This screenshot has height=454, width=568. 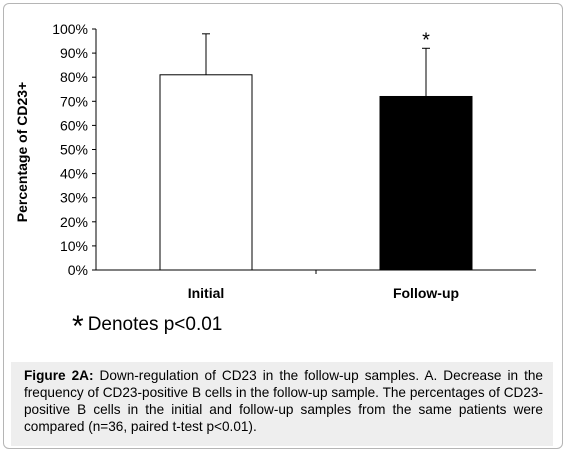 I want to click on significance-note: * Denotes p<0.01, so click(x=147, y=326).